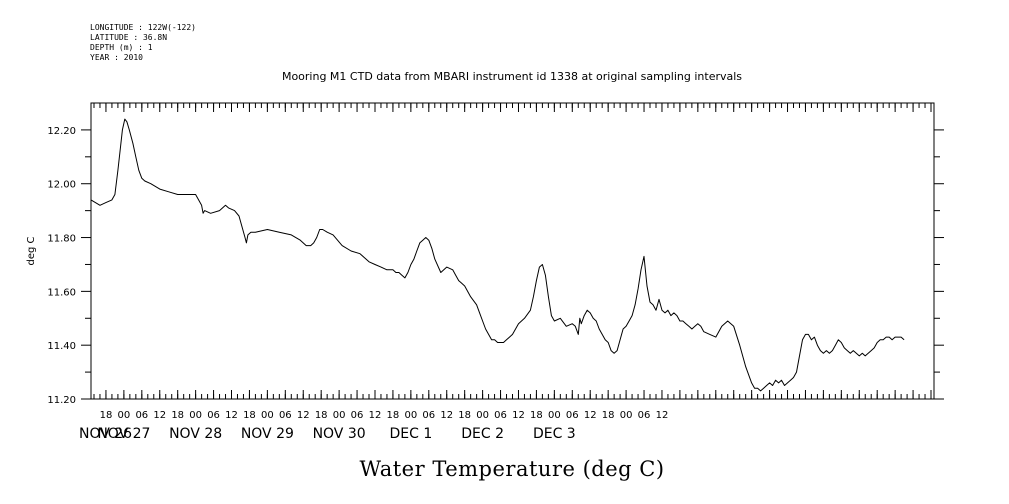 The width and height of the screenshot is (1009, 504). What do you see at coordinates (143, 27) in the screenshot?
I see `meta-line-longitude: LONGITUDE : 122W(-122)` at bounding box center [143, 27].